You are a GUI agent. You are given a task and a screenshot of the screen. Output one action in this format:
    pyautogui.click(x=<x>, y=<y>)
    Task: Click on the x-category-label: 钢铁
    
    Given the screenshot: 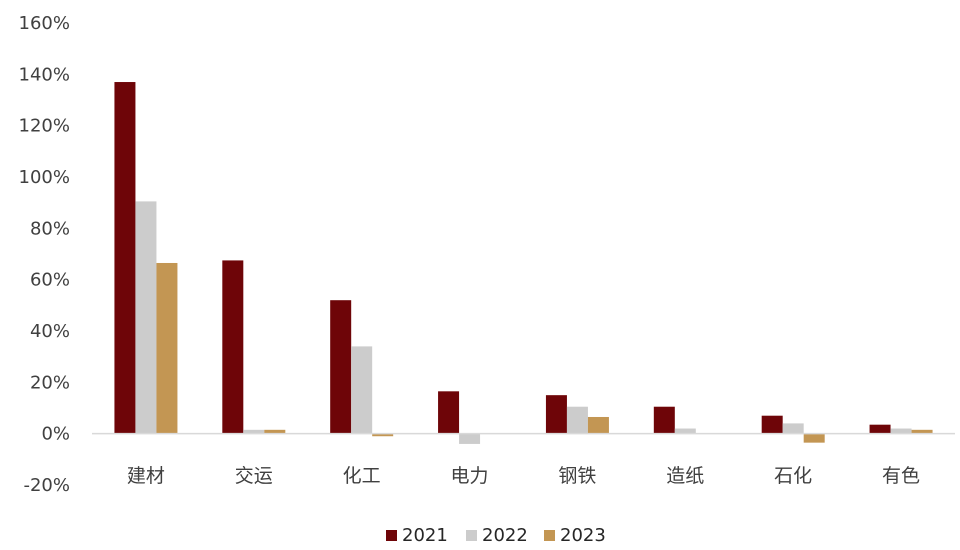 What is the action you would take?
    pyautogui.click(x=577, y=476)
    